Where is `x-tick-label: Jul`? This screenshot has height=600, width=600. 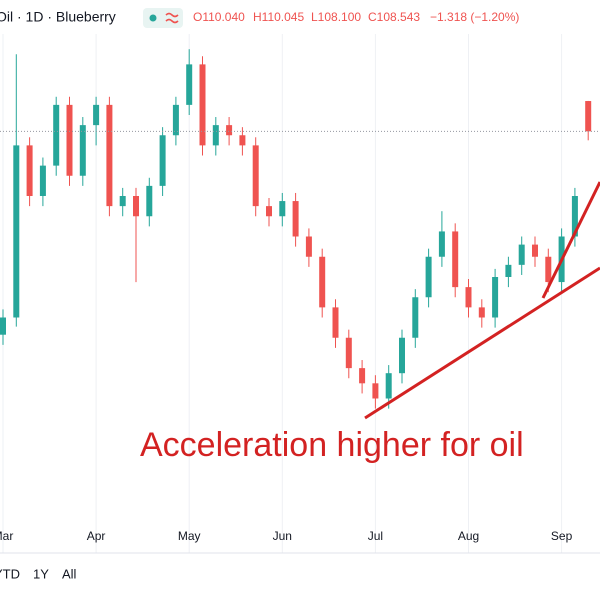 x-tick-label: Jul is located at coordinates (375, 536).